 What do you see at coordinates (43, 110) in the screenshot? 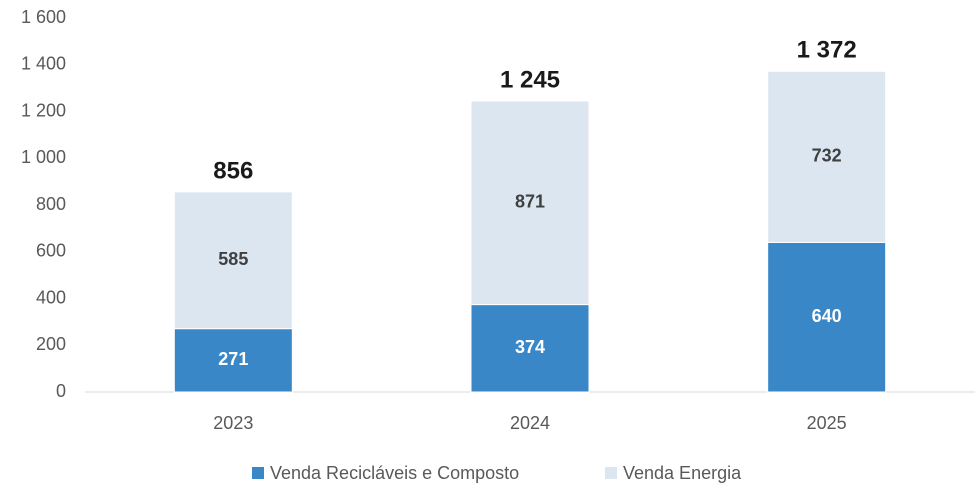
I see `y-tick-label: 1 200` at bounding box center [43, 110].